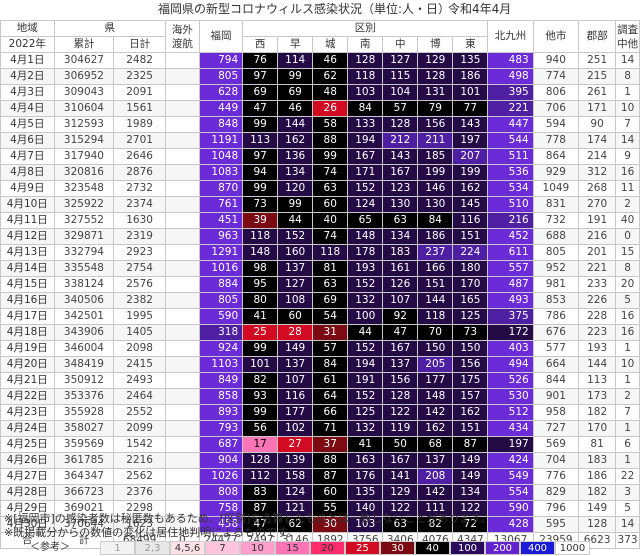  What do you see at coordinates (260, 300) in the screenshot?
I see `ward-cell: 80` at bounding box center [260, 300].